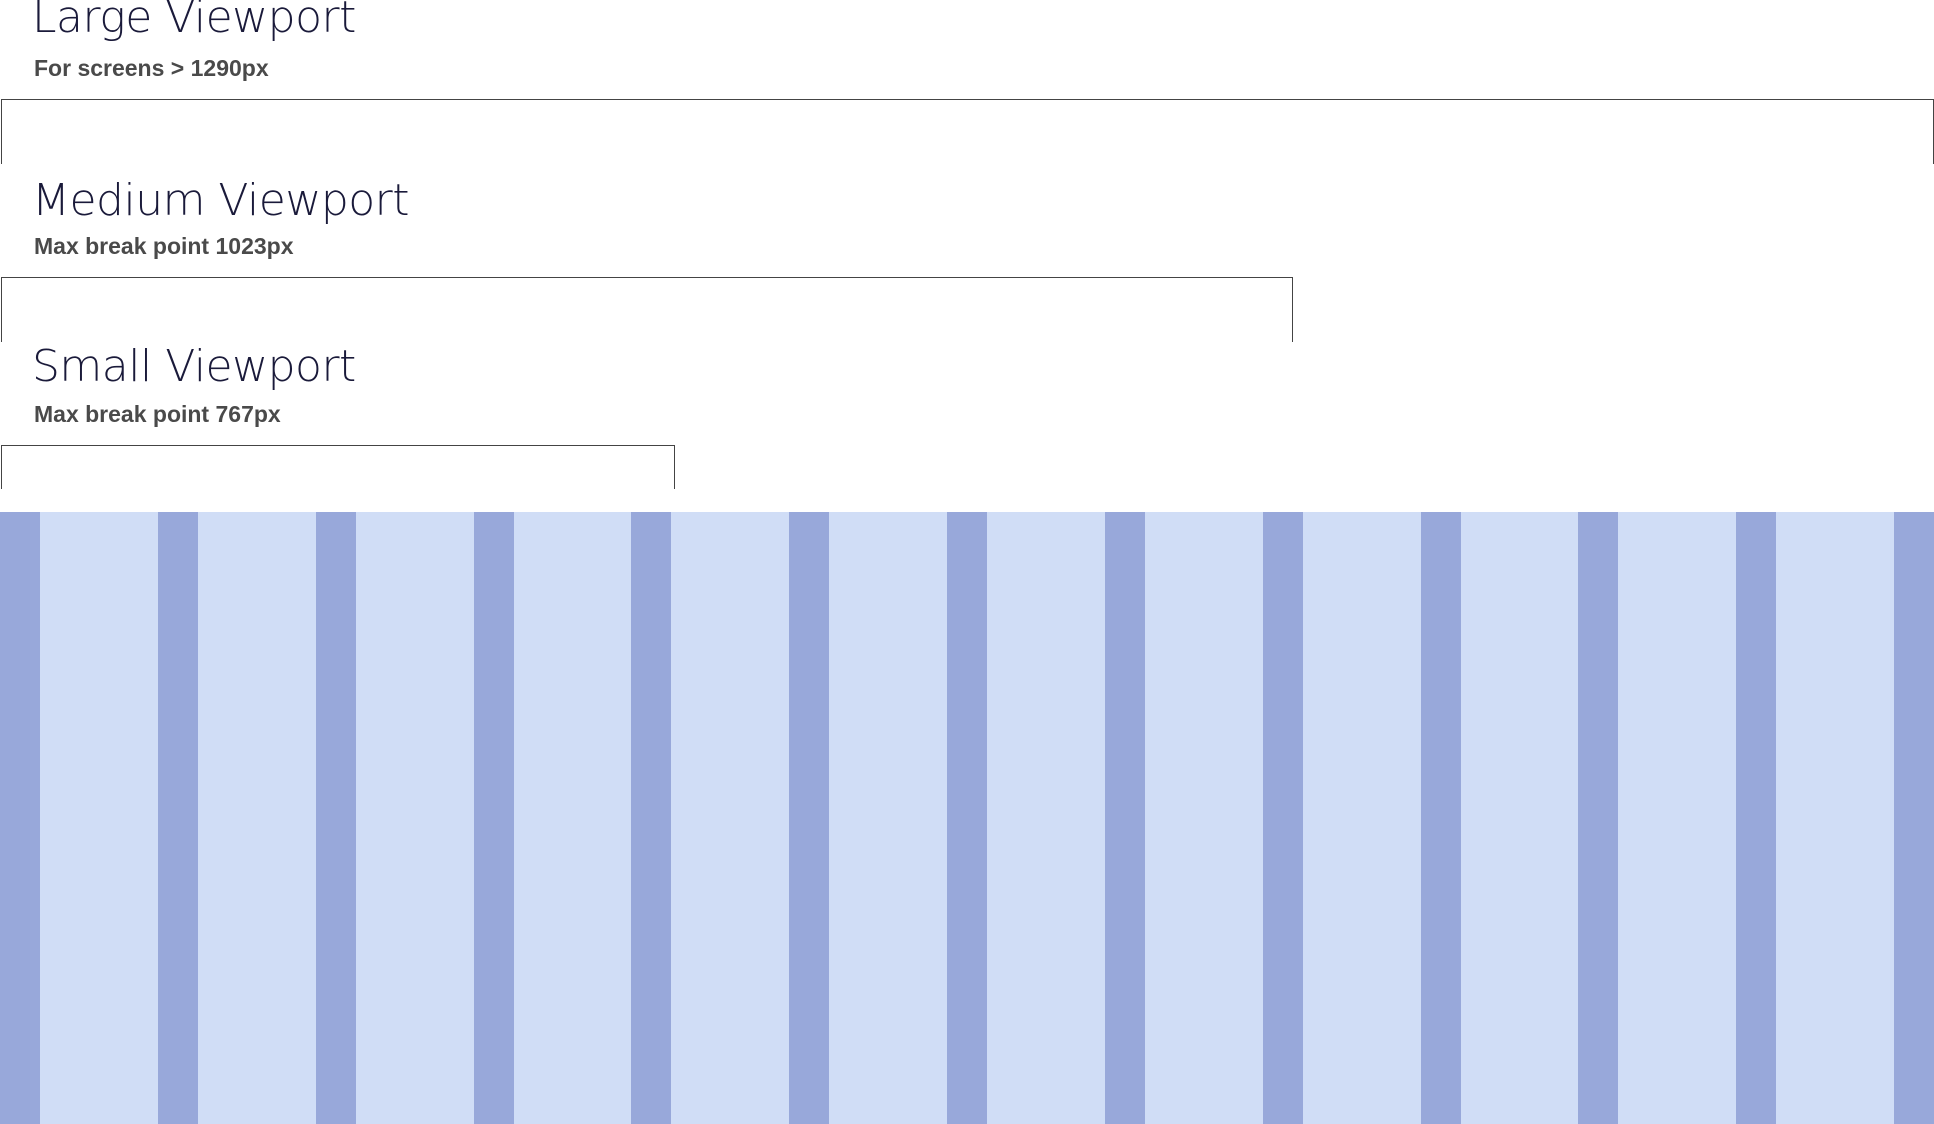 The width and height of the screenshot is (1934, 1124). Describe the element at coordinates (967, 131) in the screenshot. I see `large-viewport-bracket` at that location.